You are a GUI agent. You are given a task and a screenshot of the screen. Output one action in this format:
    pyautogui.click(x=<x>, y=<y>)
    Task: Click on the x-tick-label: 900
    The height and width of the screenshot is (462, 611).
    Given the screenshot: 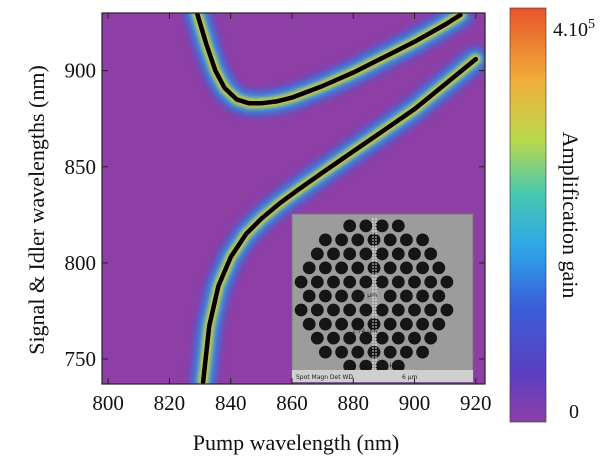 What is the action you would take?
    pyautogui.click(x=415, y=403)
    